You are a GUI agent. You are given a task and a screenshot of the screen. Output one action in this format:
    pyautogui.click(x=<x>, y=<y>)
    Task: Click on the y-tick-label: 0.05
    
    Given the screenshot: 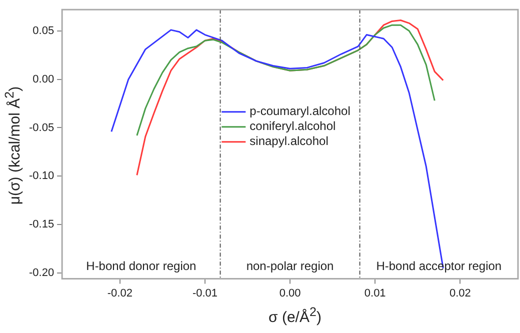 What is the action you would take?
    pyautogui.click(x=43, y=30)
    